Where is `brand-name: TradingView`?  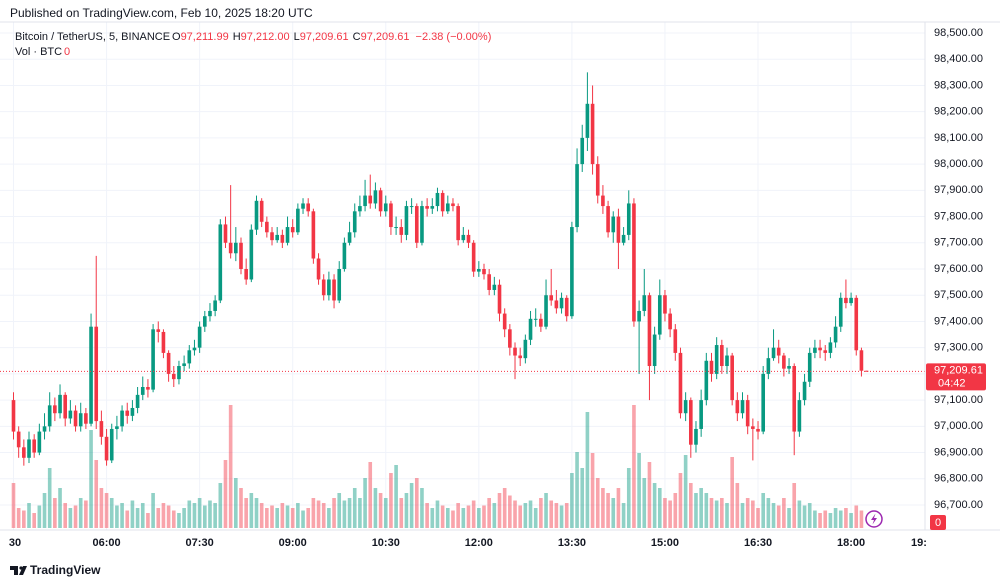 brand-name: TradingView is located at coordinates (65, 570).